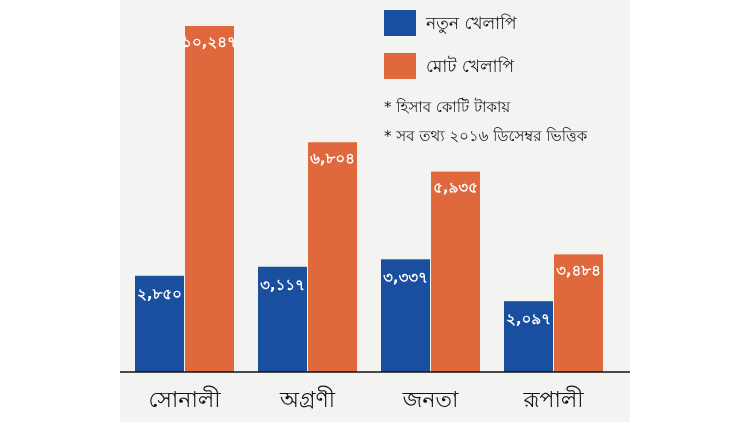 Image resolution: width=750 pixels, height=422 pixels. Describe the element at coordinates (159, 294) in the screenshot. I see `value-label-new-1: ২,৮৫০` at that location.